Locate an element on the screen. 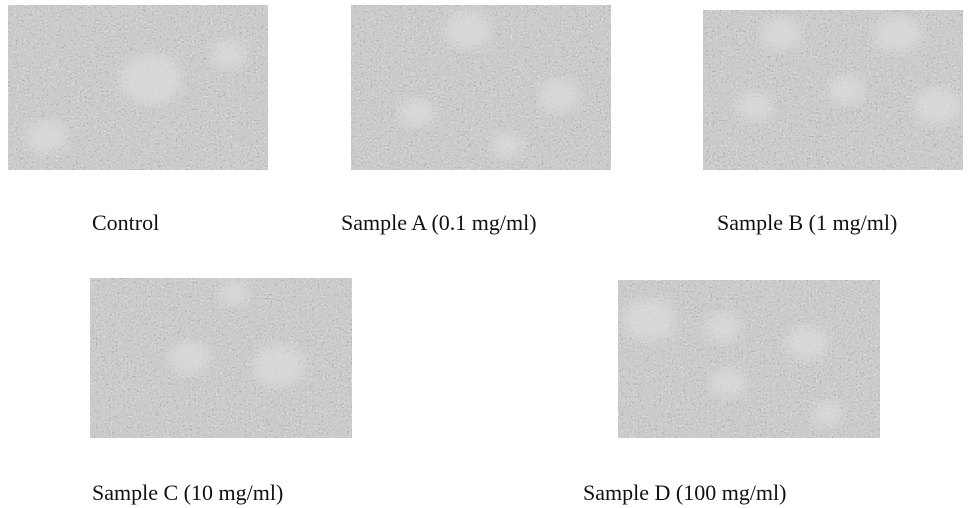 The width and height of the screenshot is (969, 508). caption: Sample B (1 mg/ml) is located at coordinates (807, 222).